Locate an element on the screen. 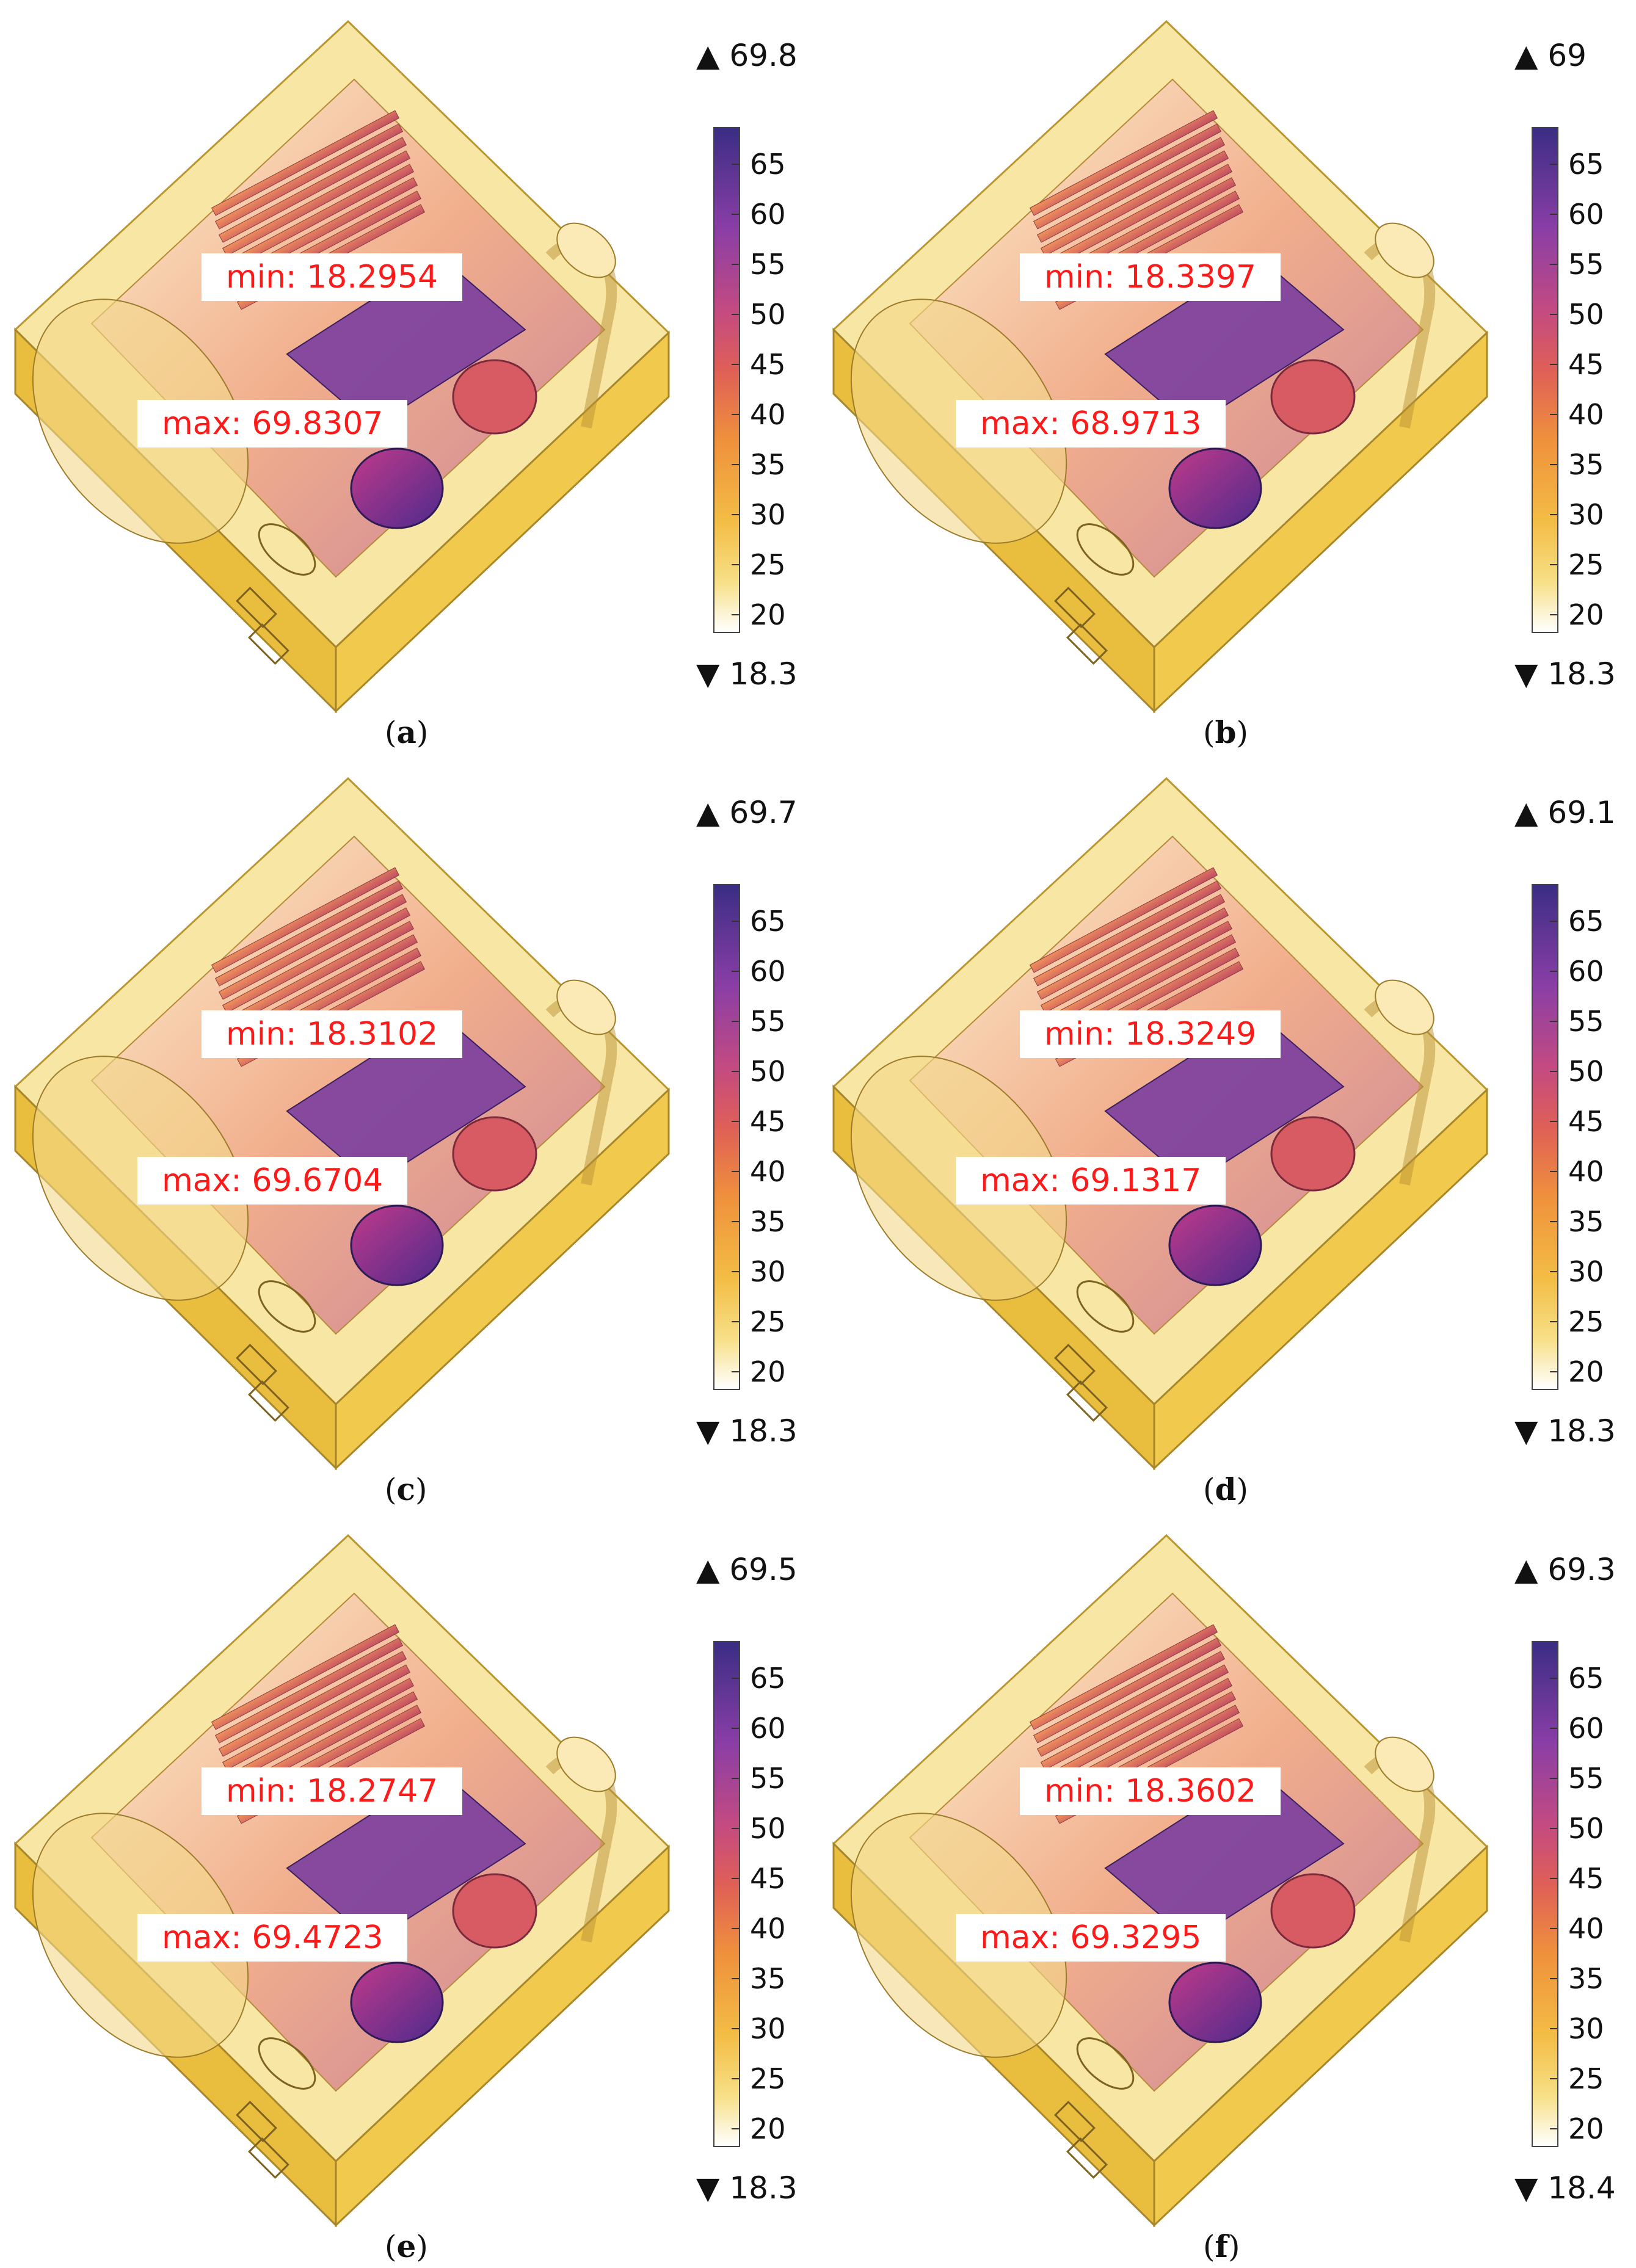 The width and height of the screenshot is (1636, 2268). colorbar-max-value: 69.5 is located at coordinates (763, 1569).